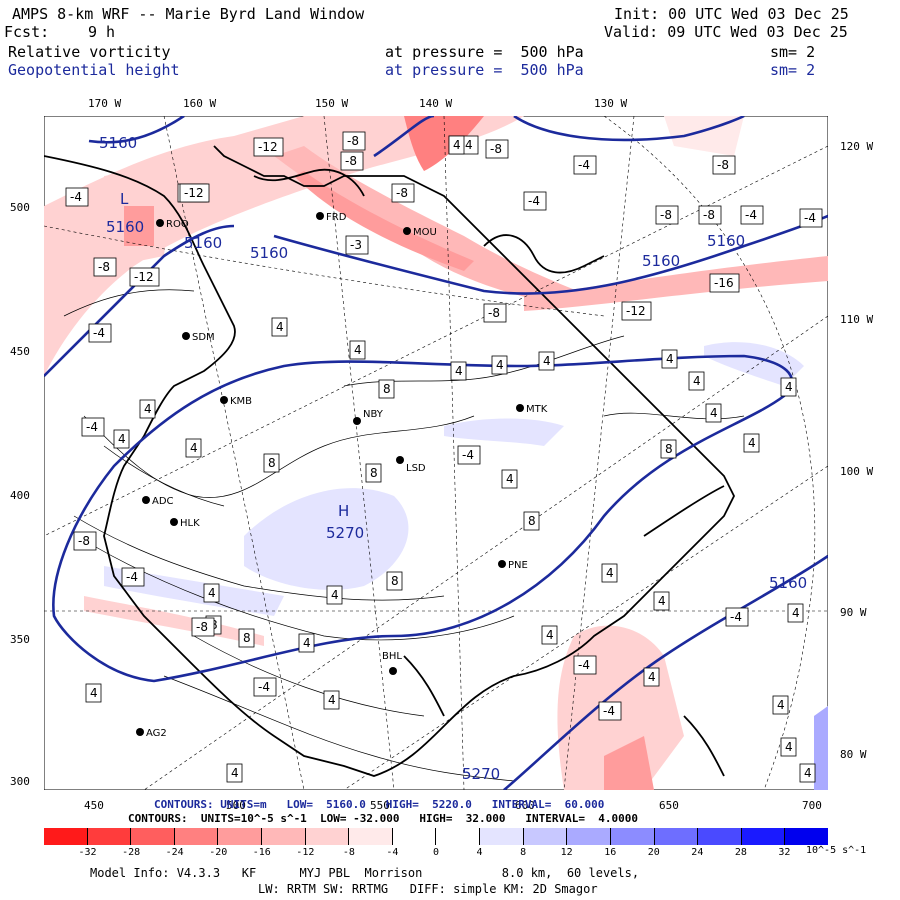 This screenshot has width=900, height=900. Describe the element at coordinates (236, 805) in the screenshot. I see `x-tick-label: 500` at that location.